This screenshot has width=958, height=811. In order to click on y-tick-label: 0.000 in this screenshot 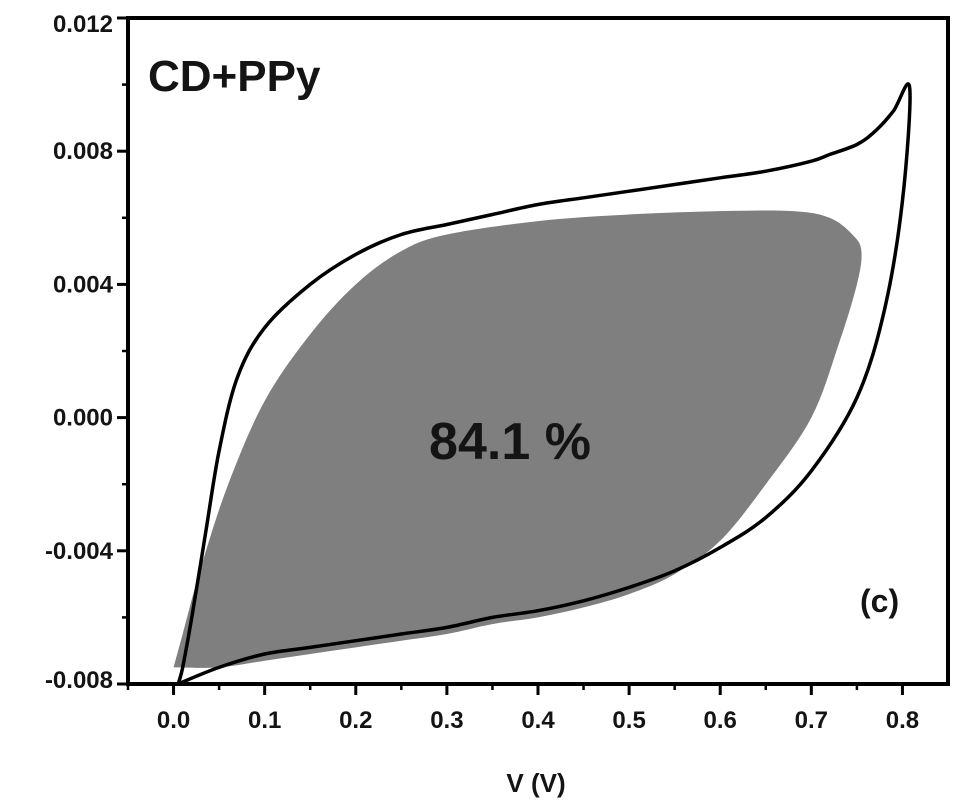, I will do `click(83, 418)`.